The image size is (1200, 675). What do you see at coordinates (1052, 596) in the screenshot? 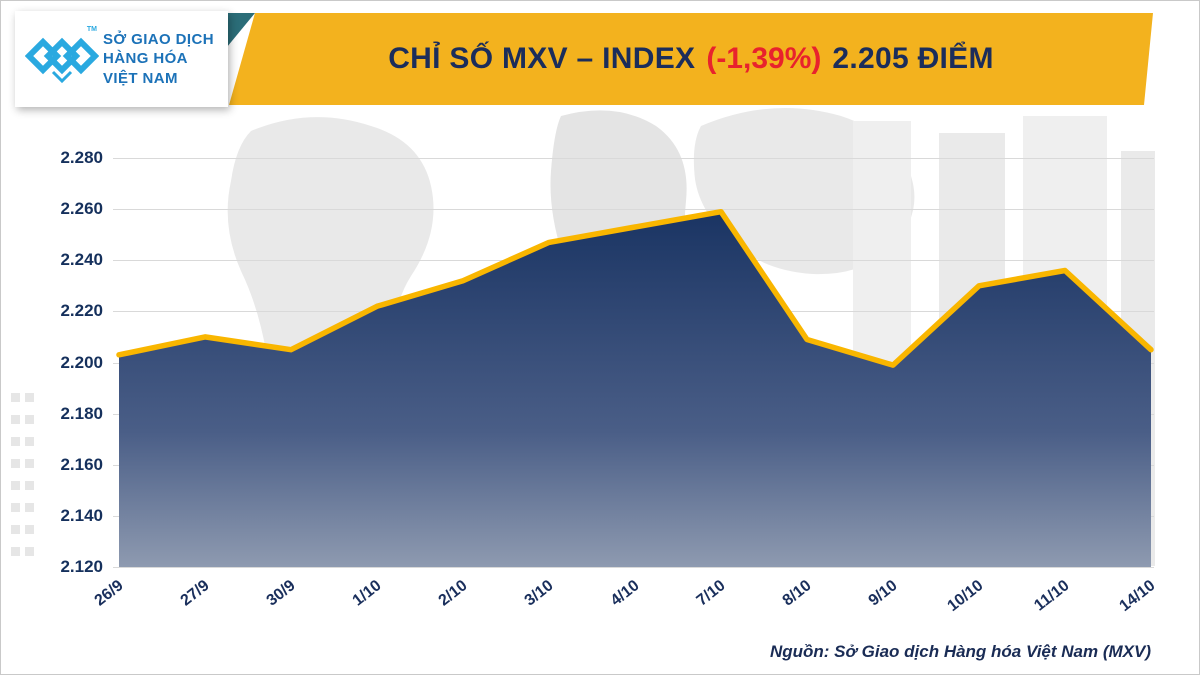
I see `x-tick-label: 11/10` at bounding box center [1052, 596].